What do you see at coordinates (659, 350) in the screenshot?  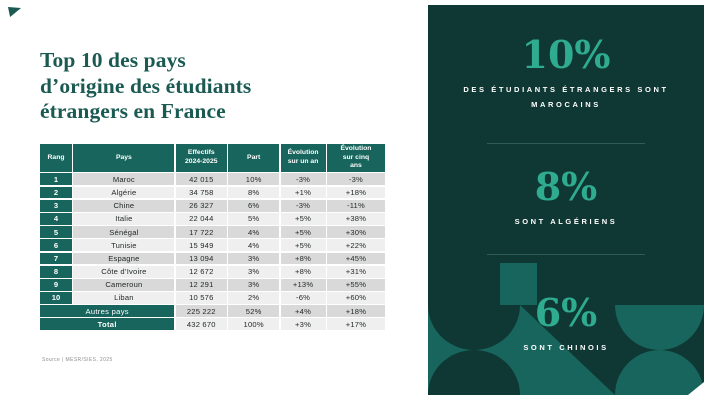 I see `pattern-circles-right` at bounding box center [659, 350].